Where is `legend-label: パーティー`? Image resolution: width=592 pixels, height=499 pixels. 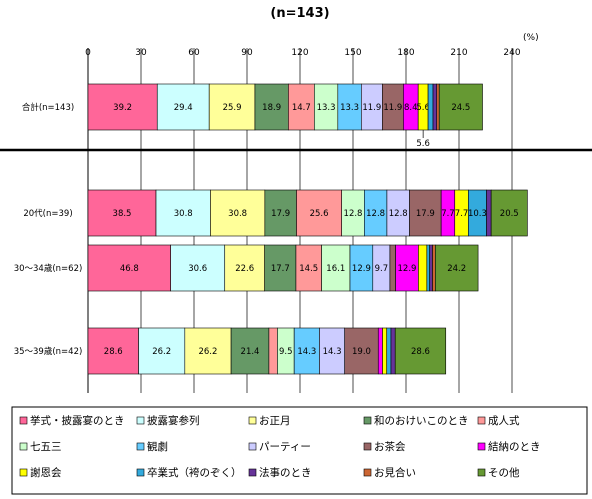
legend-label: パーティー is located at coordinates (285, 447).